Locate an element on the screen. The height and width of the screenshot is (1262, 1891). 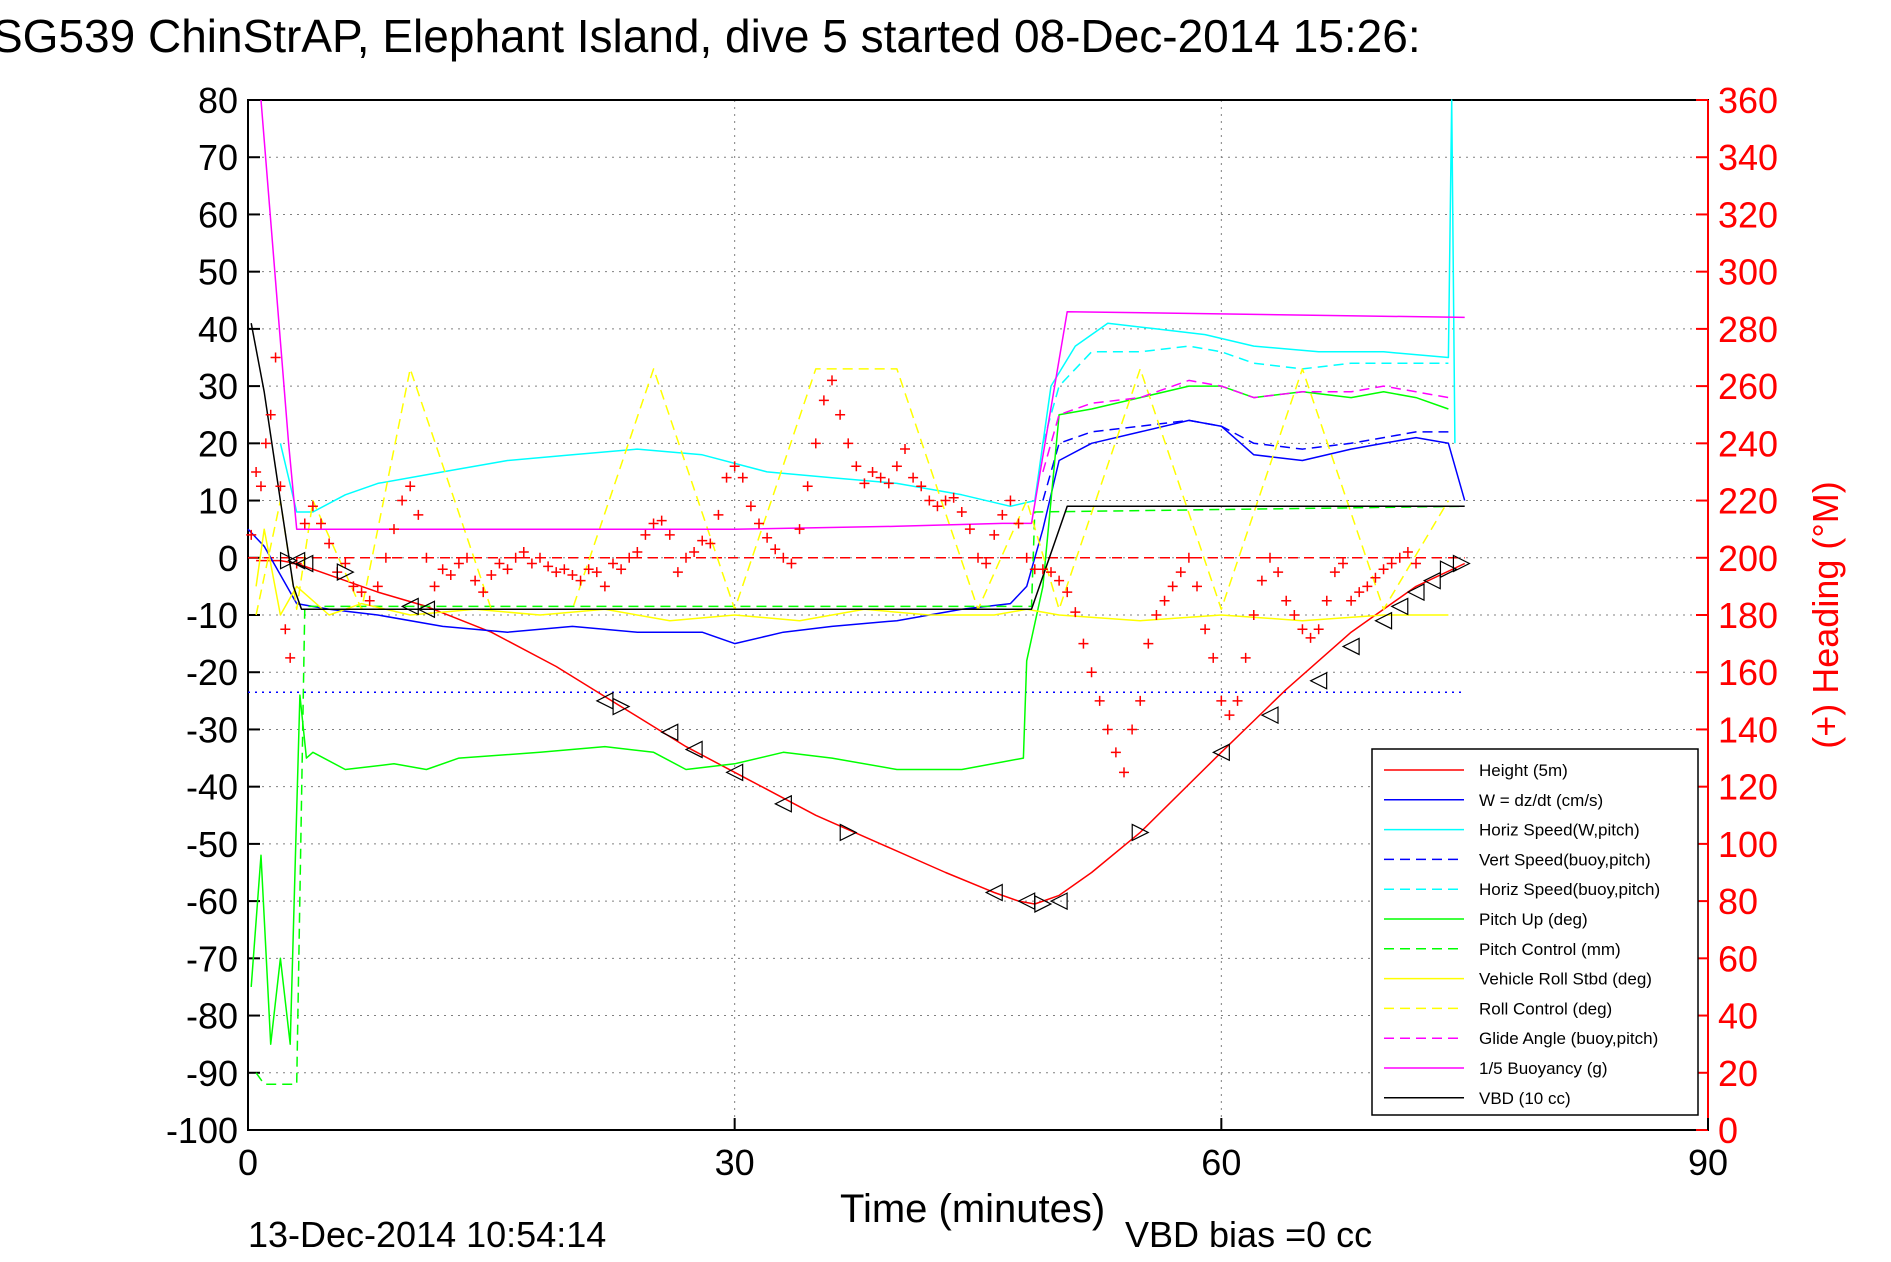
right-tick-label: 40 is located at coordinates (1738, 1016).